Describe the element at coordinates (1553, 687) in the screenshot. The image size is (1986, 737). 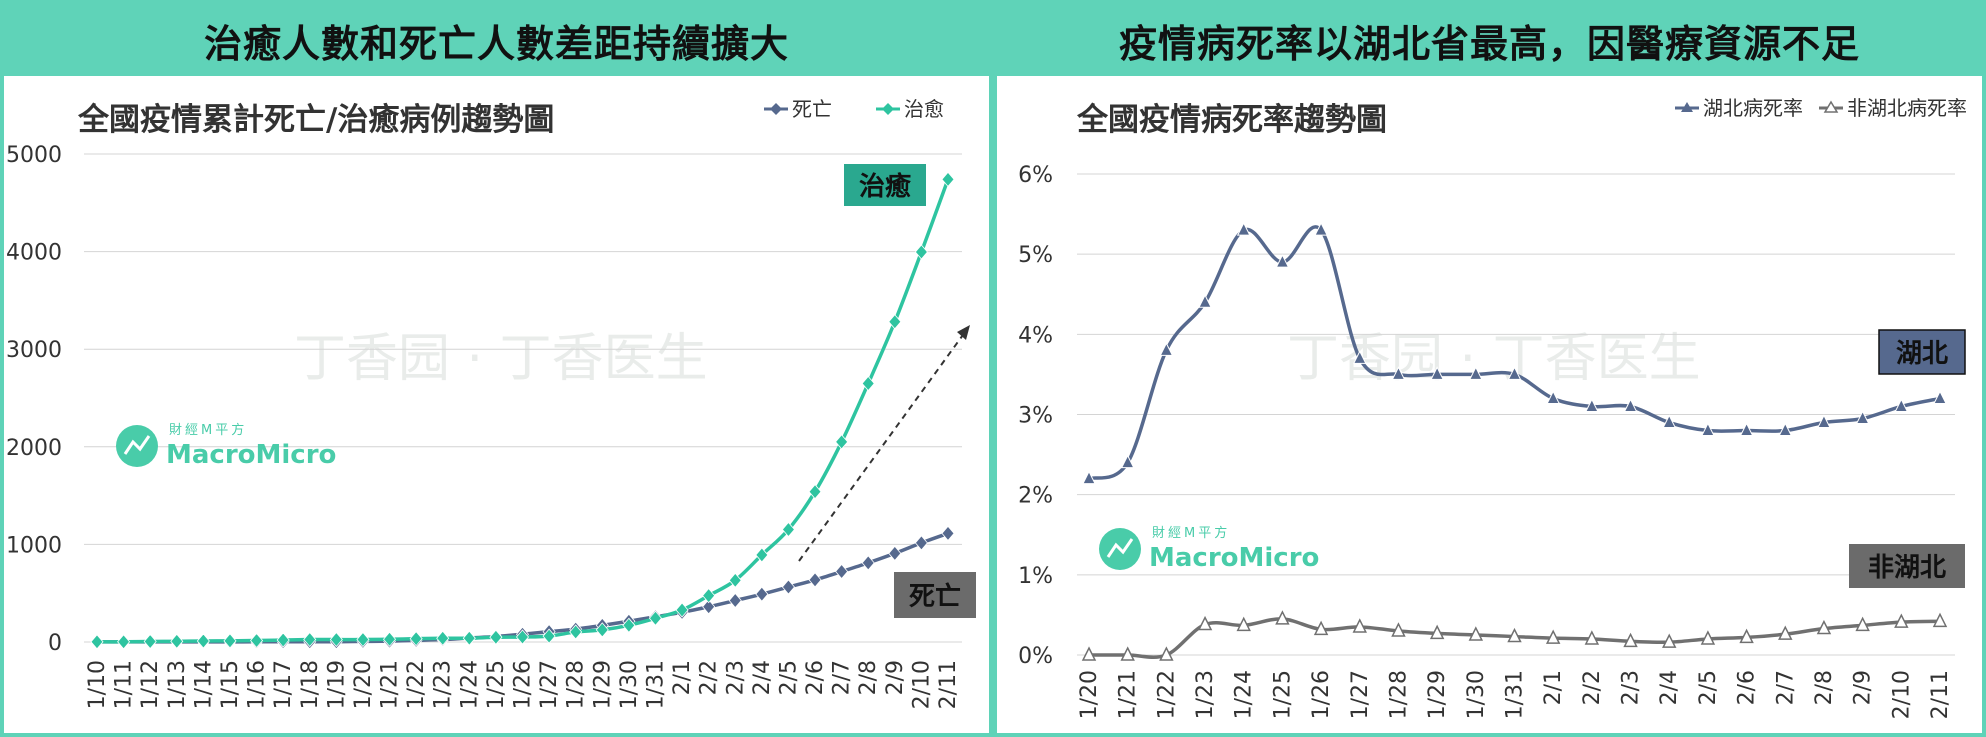
I see `x-tick-label: 2/1` at that location.